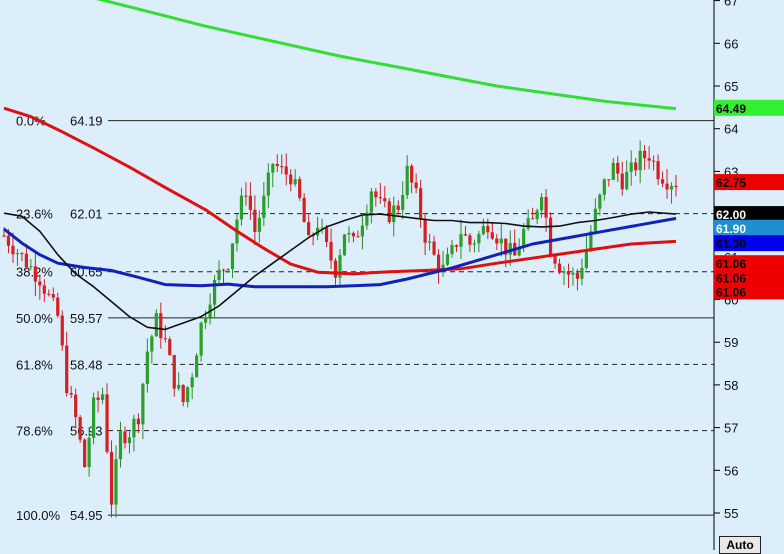 The height and width of the screenshot is (554, 784). What do you see at coordinates (731, 470) in the screenshot?
I see `y-tick-label: 56` at bounding box center [731, 470].